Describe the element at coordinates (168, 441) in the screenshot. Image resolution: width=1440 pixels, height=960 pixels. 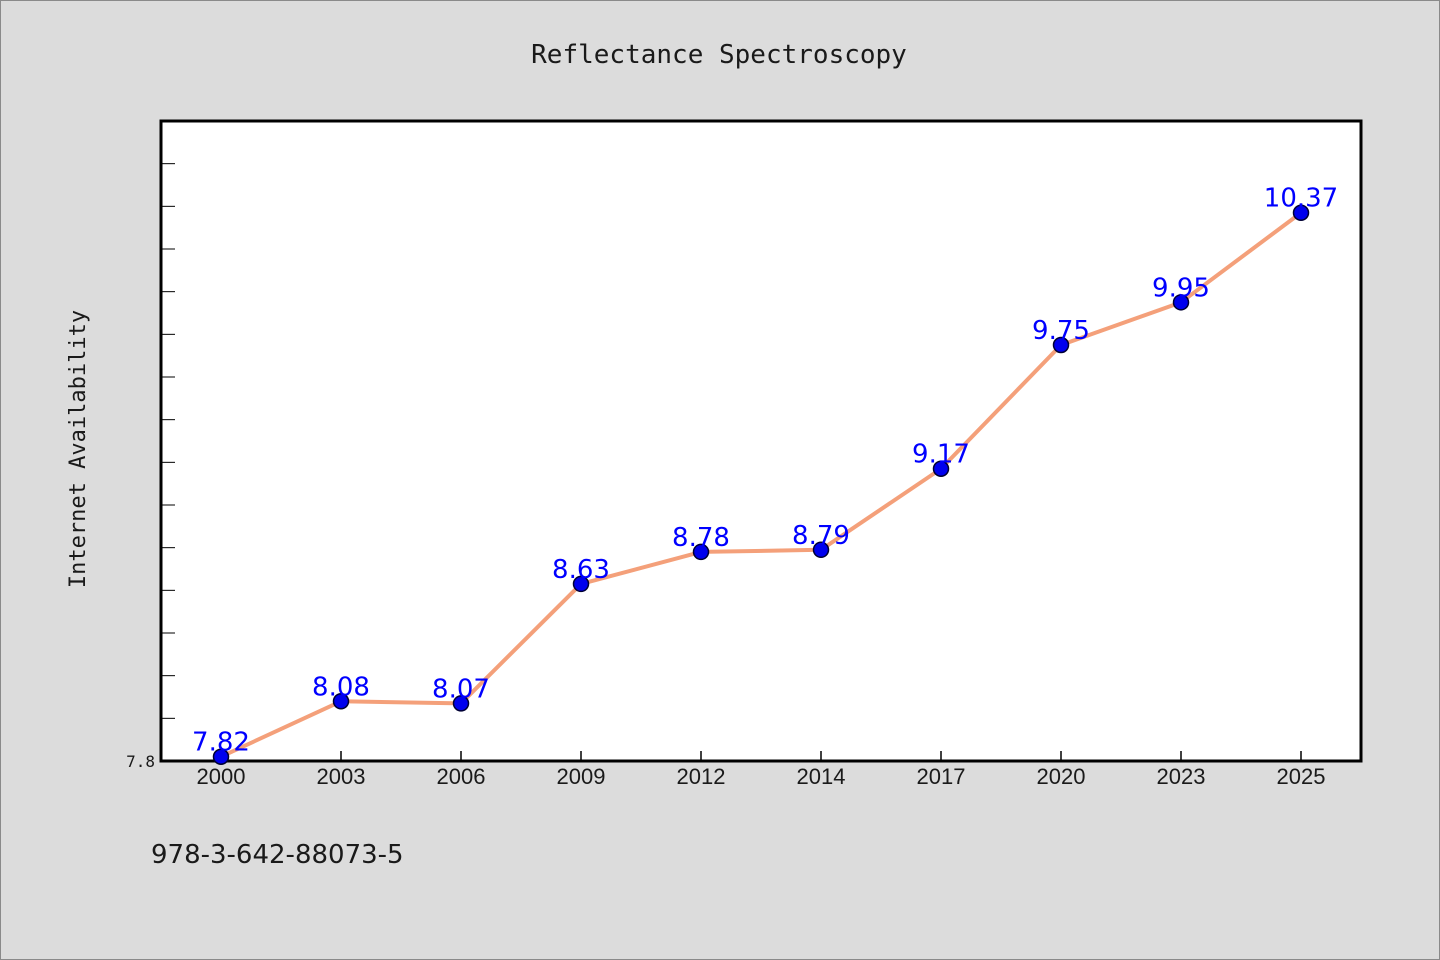
I see `y-axis-minor-ticks` at that location.